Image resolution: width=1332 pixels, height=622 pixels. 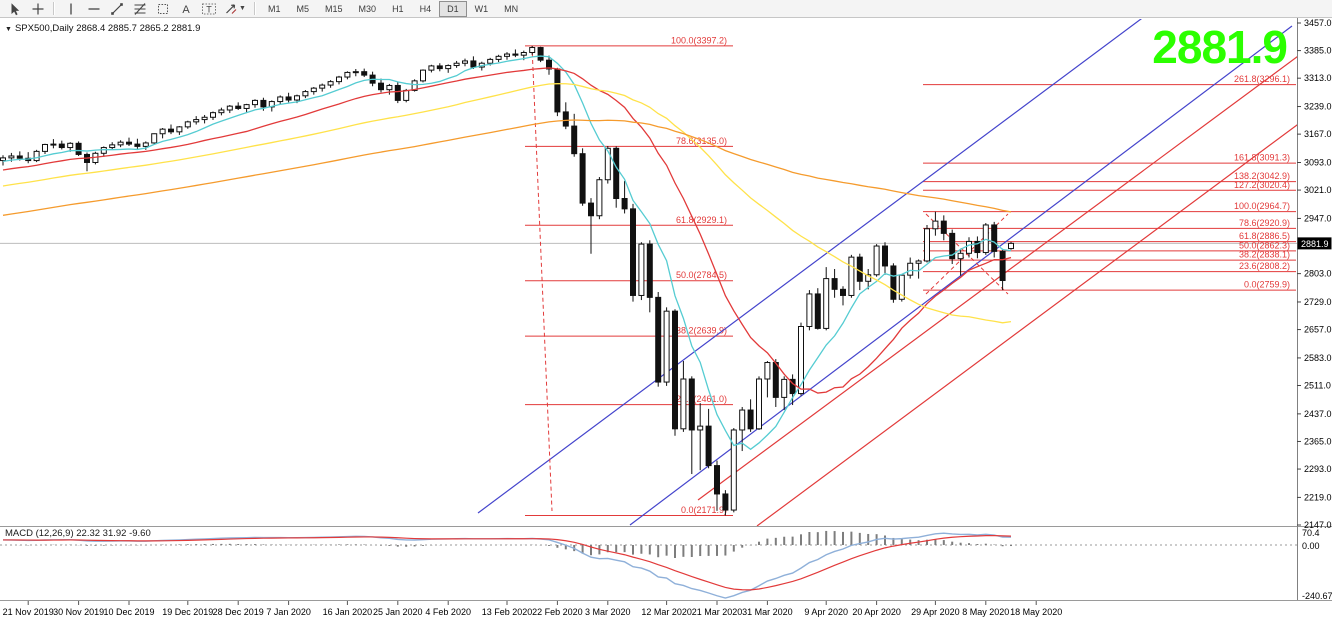 I want to click on fib-level-label: 61.8(2929.1), so click(x=701, y=220).